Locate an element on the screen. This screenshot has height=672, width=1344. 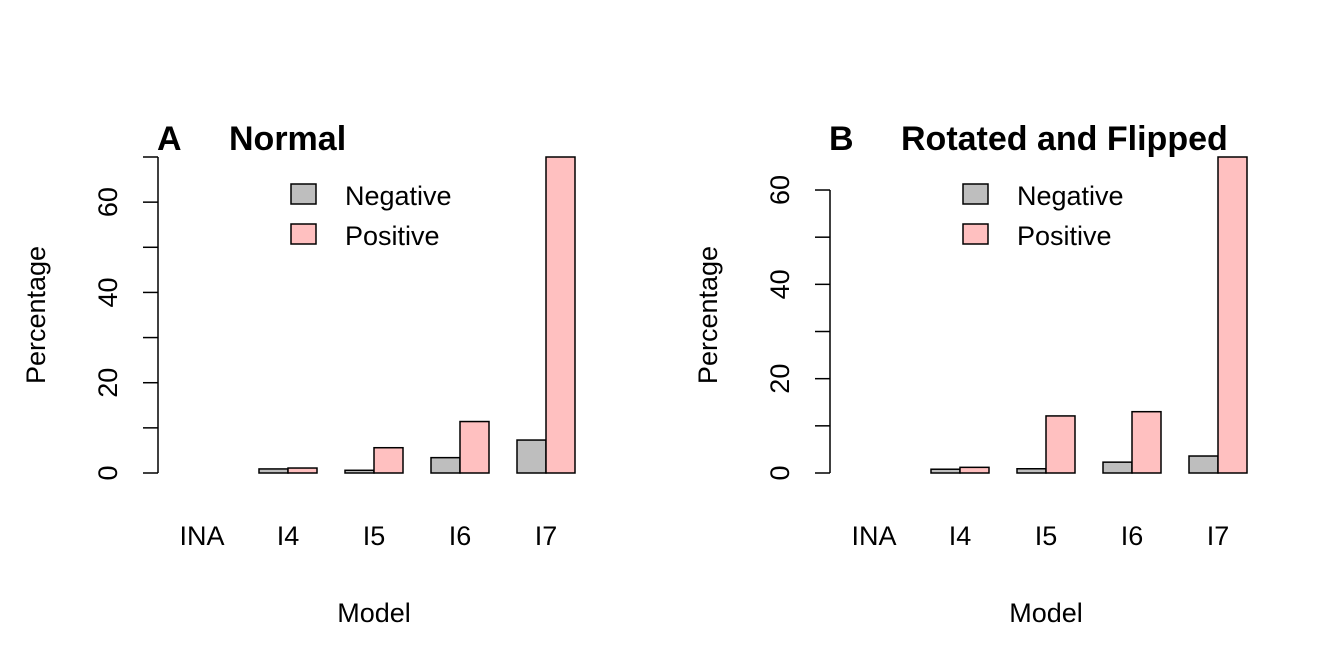
panel-letter: B is located at coordinates (841, 139).